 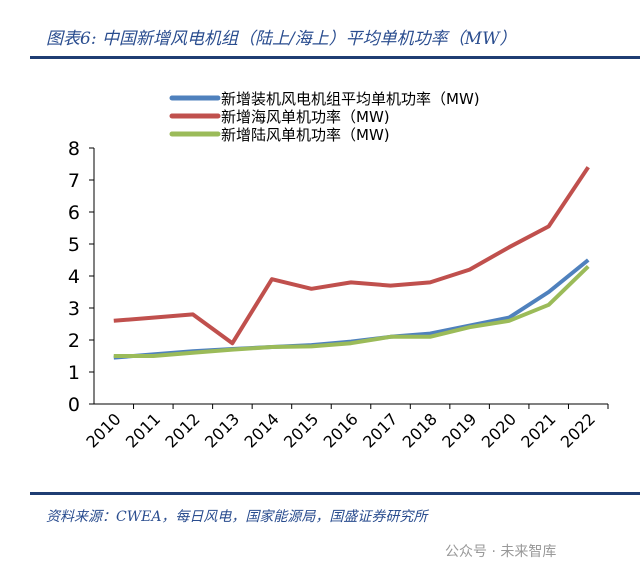 What do you see at coordinates (380, 430) in the screenshot?
I see `x-tick-label: 2017` at bounding box center [380, 430].